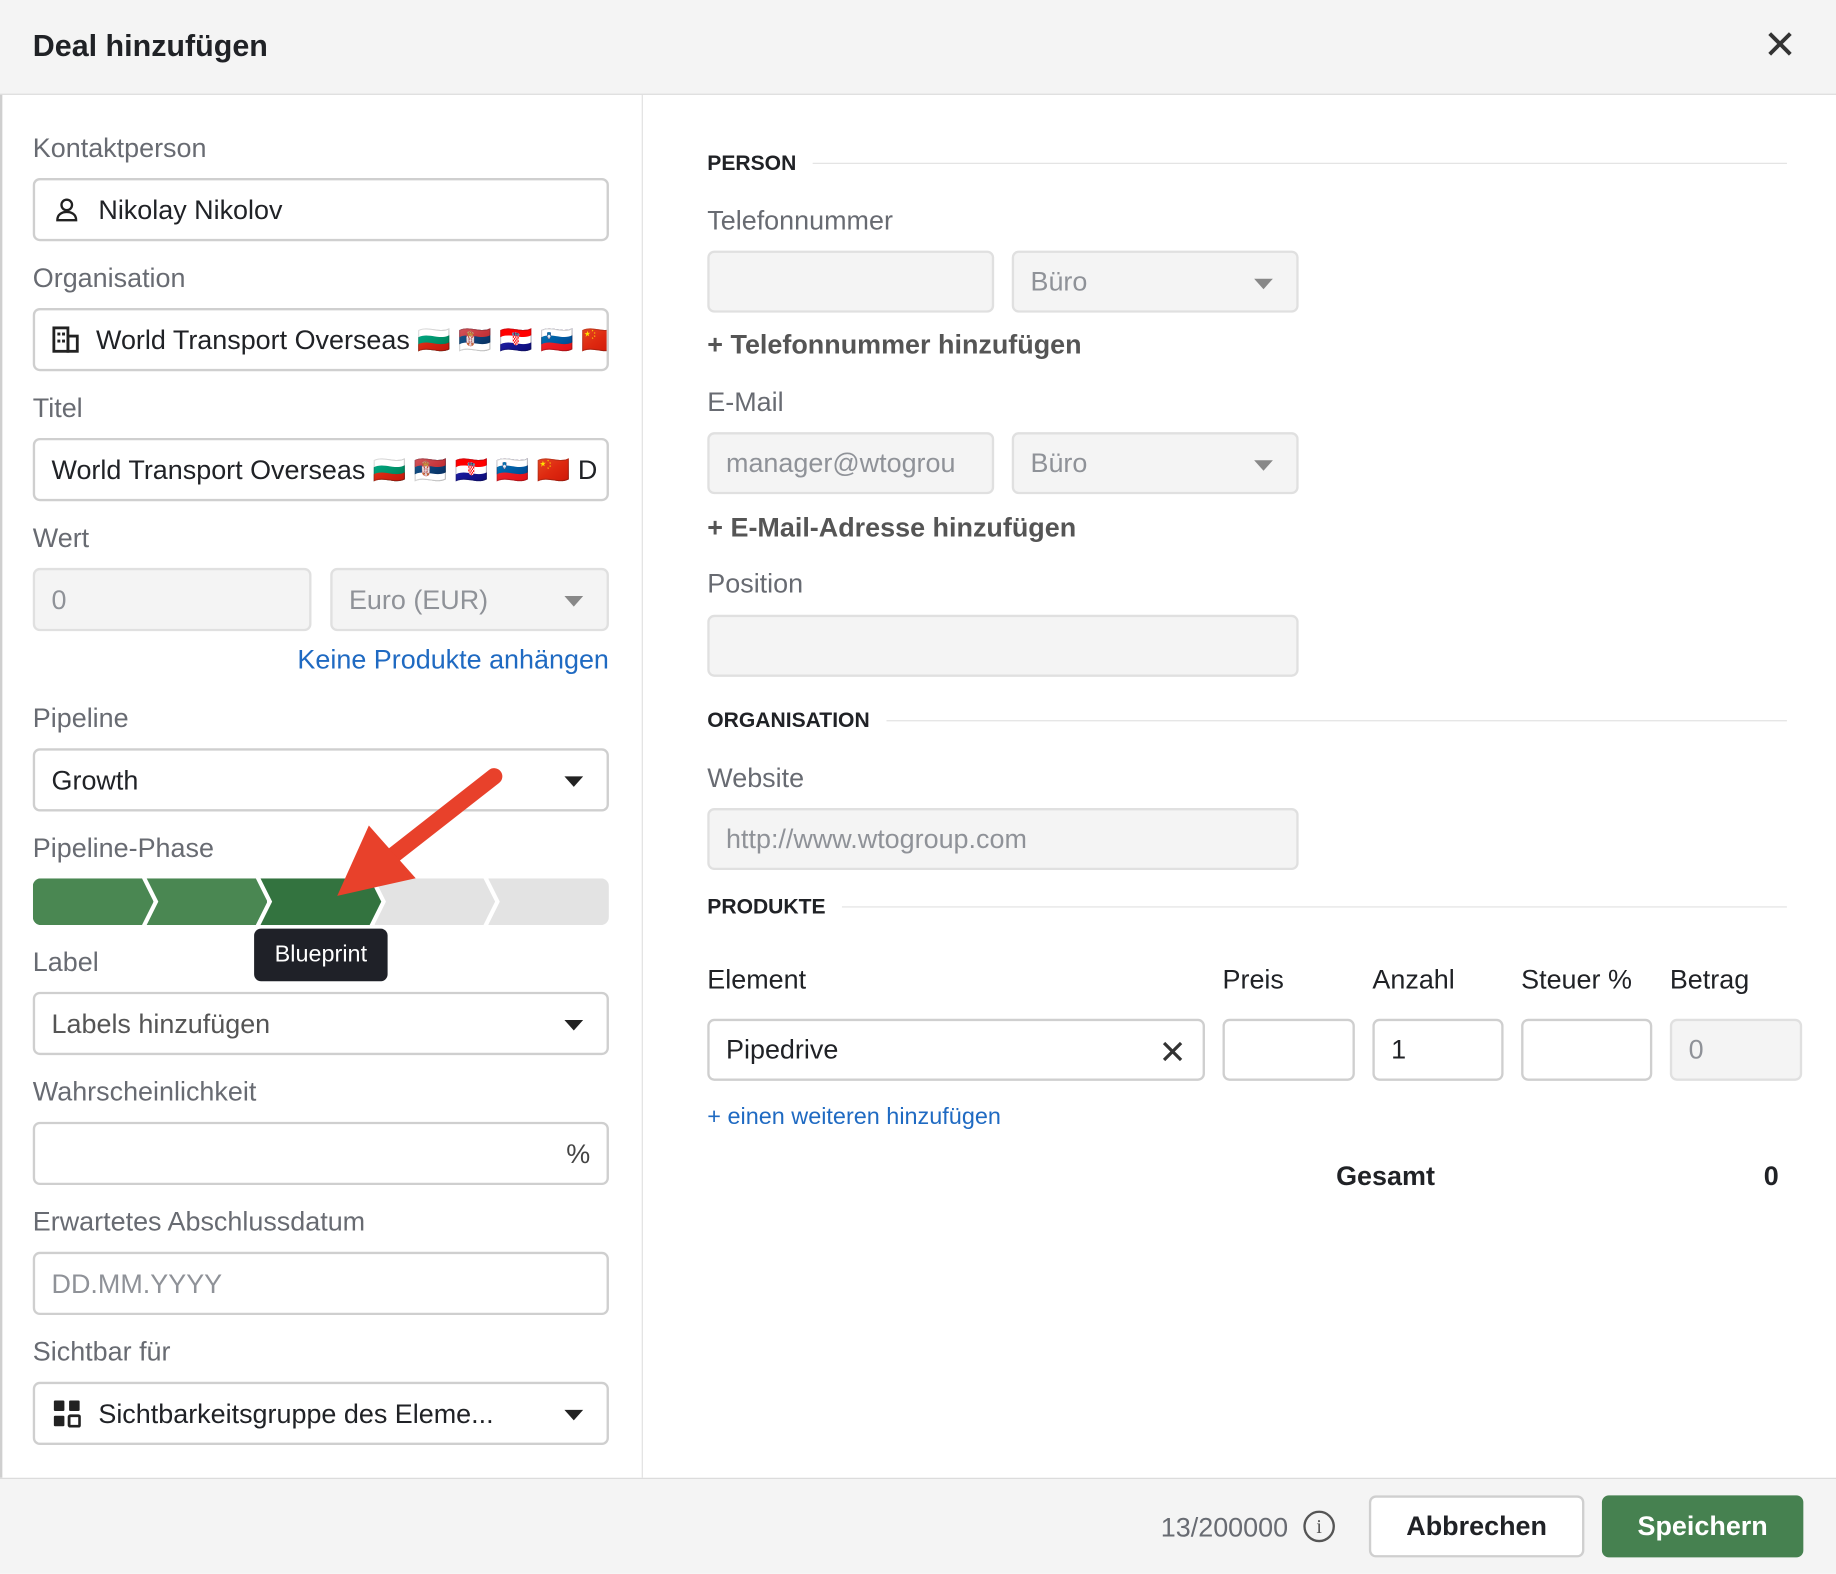 The image size is (1836, 1574). Describe the element at coordinates (144, 1091) in the screenshot. I see `probability-label: Wahrscheinlichkeit` at that location.